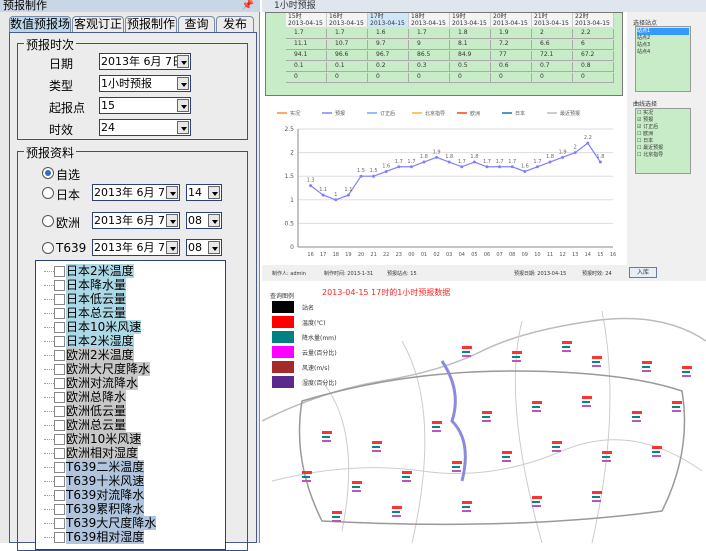 This screenshot has height=551, width=706. Describe the element at coordinates (663, 141) in the screenshot. I see `curve-list: ☐ 实况 ☑ 预报 ☑ 订正后 ☐ 欧洲 ☐ 日本 ☐ 最近预报 ☐ 北京指导` at that location.